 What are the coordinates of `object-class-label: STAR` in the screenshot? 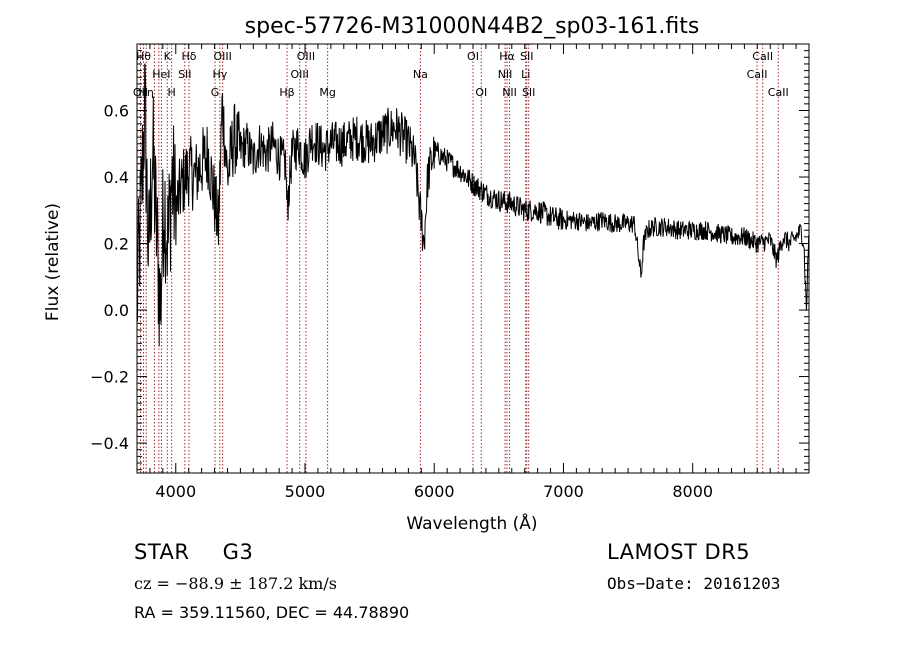 It's located at (162, 552).